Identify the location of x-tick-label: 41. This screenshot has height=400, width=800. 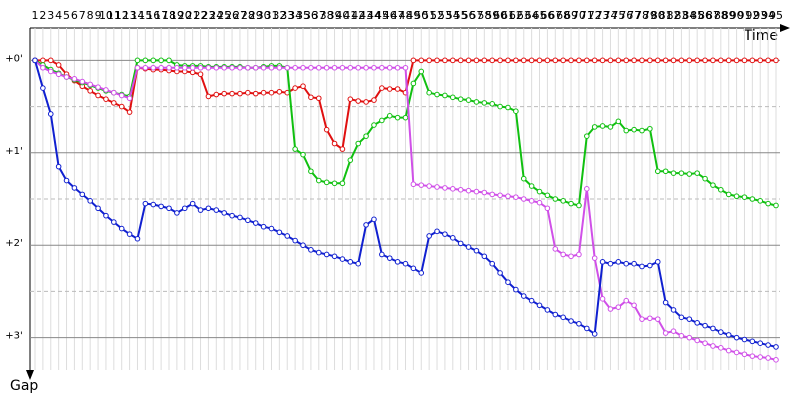
(350, 15).